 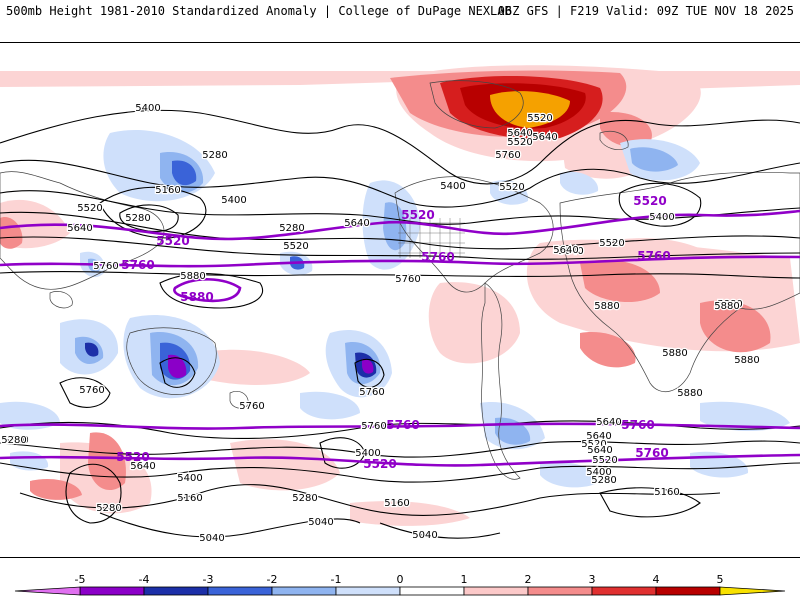 I want to click on colorbar-tick-label: 2, so click(x=528, y=579).